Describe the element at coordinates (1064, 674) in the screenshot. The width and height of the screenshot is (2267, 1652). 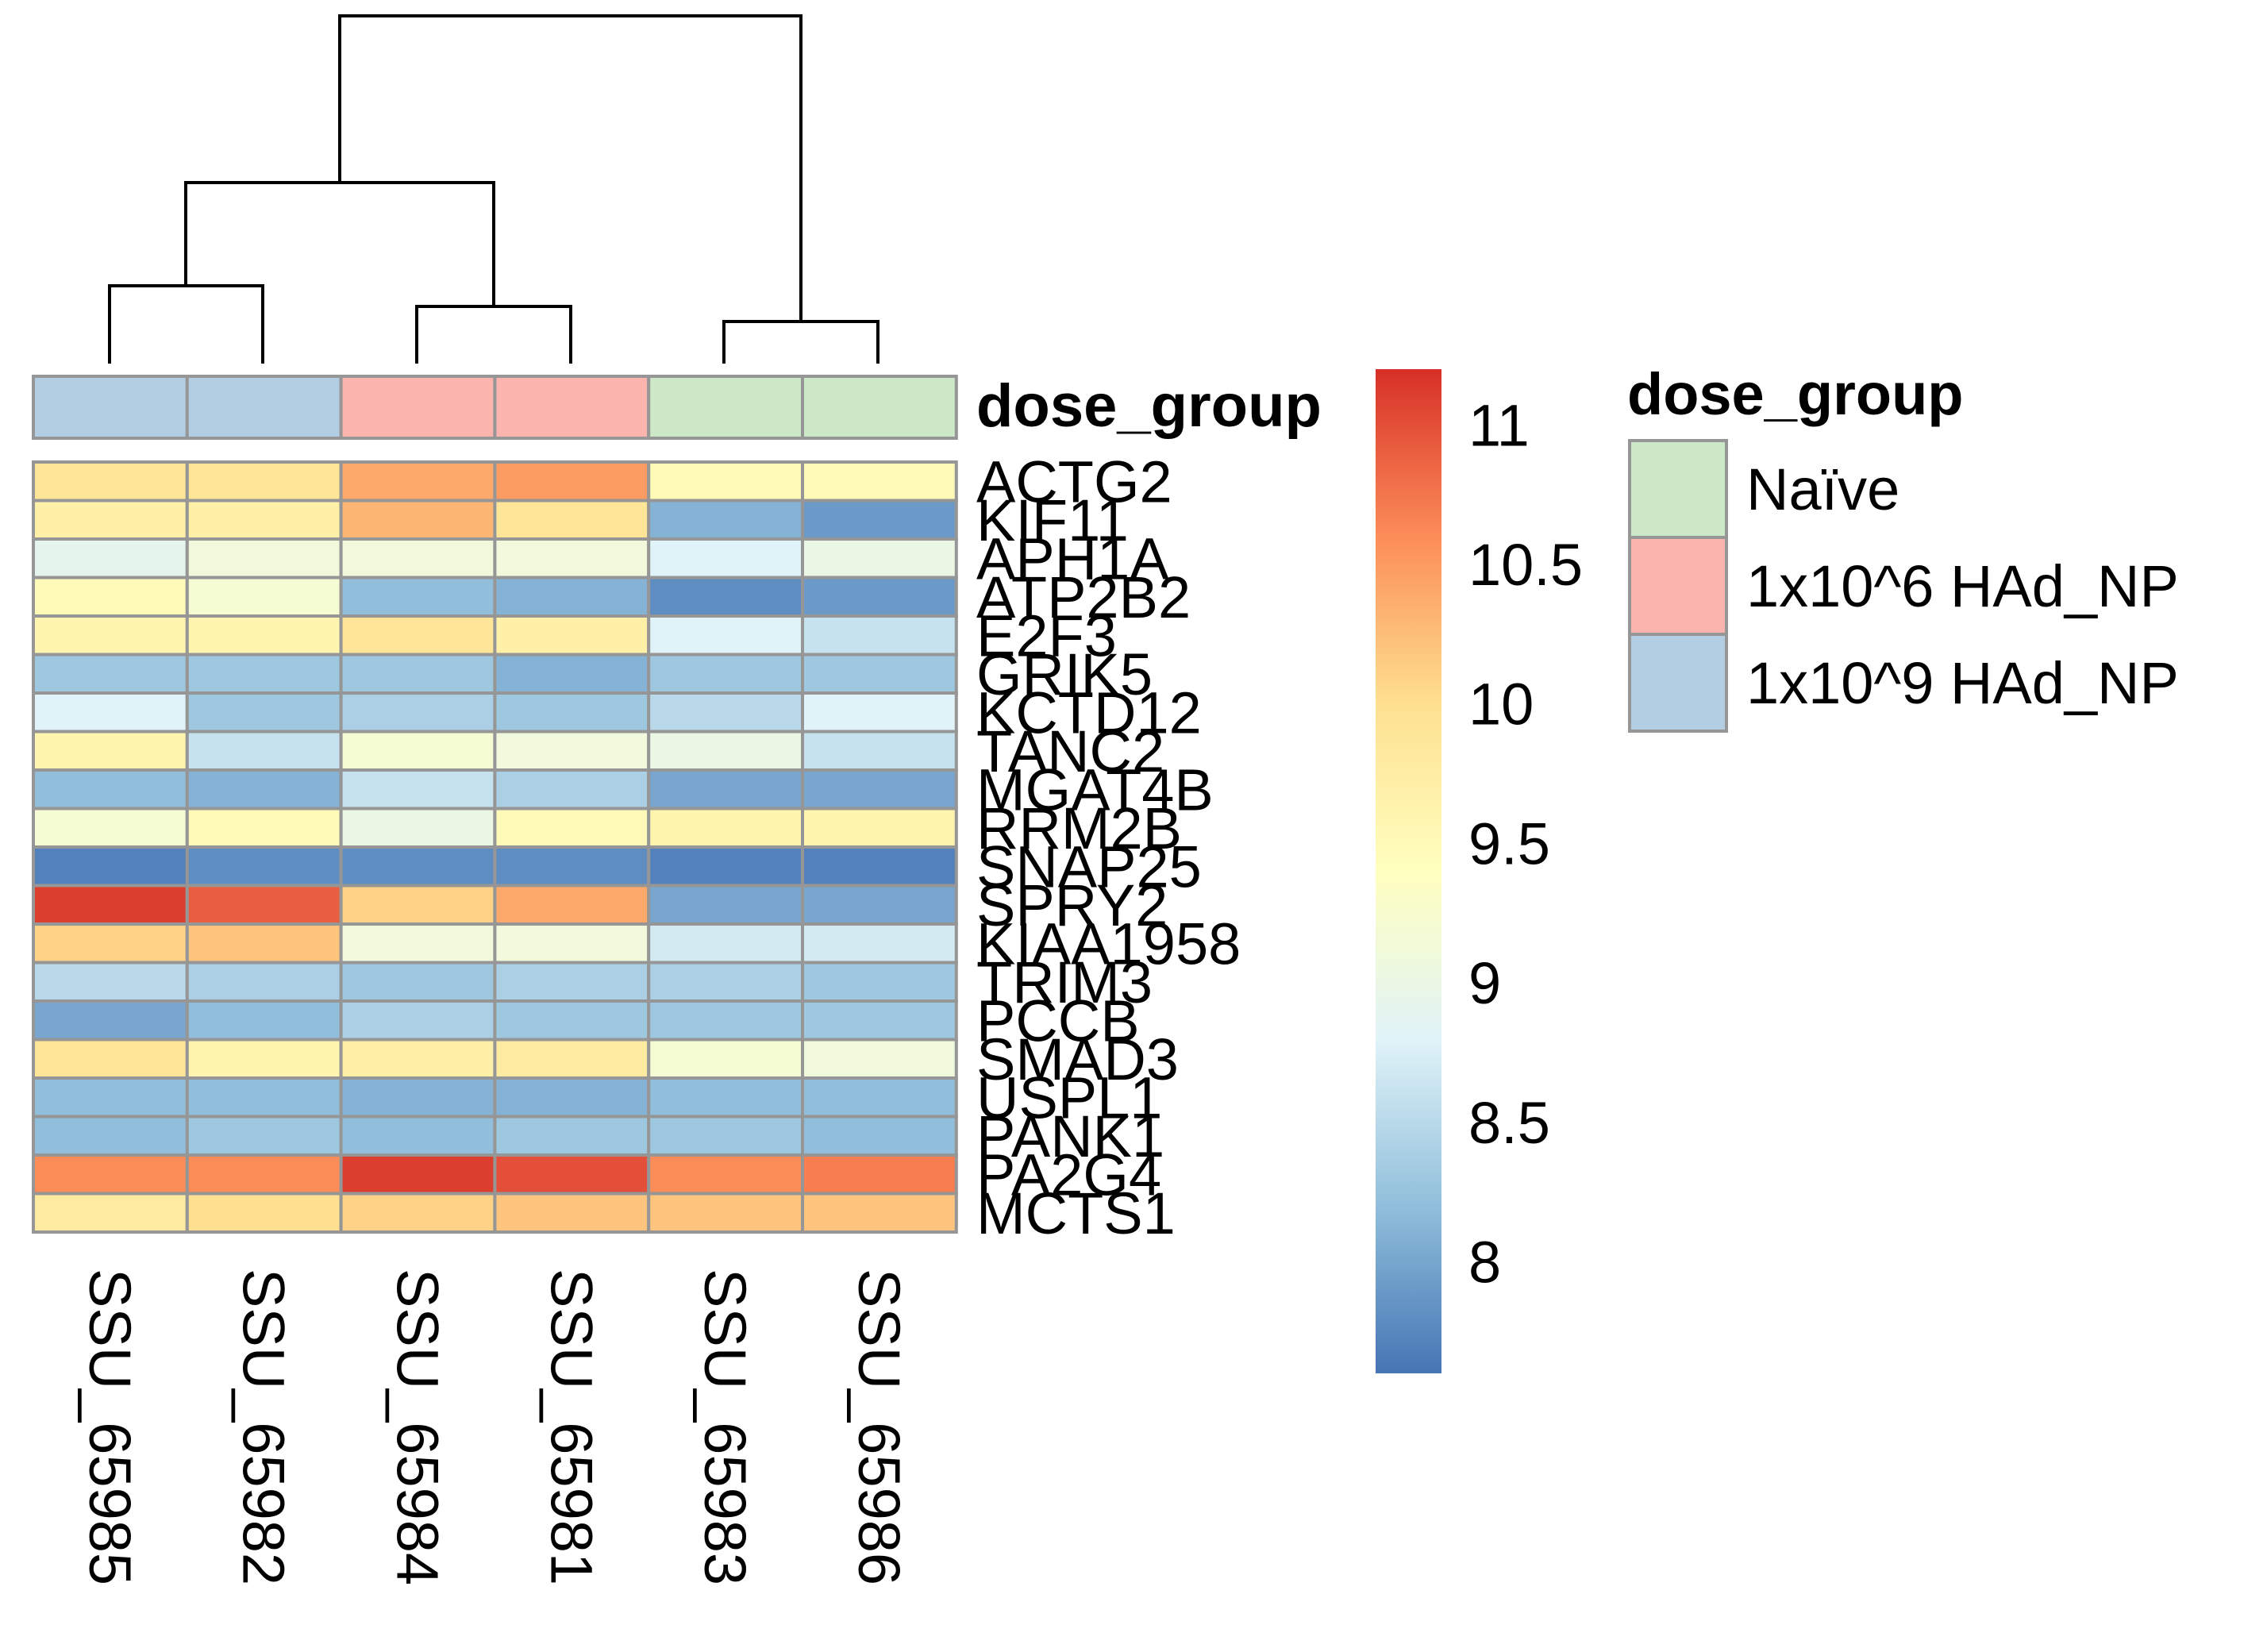
I see `row-label-grik5: GRIK5` at that location.